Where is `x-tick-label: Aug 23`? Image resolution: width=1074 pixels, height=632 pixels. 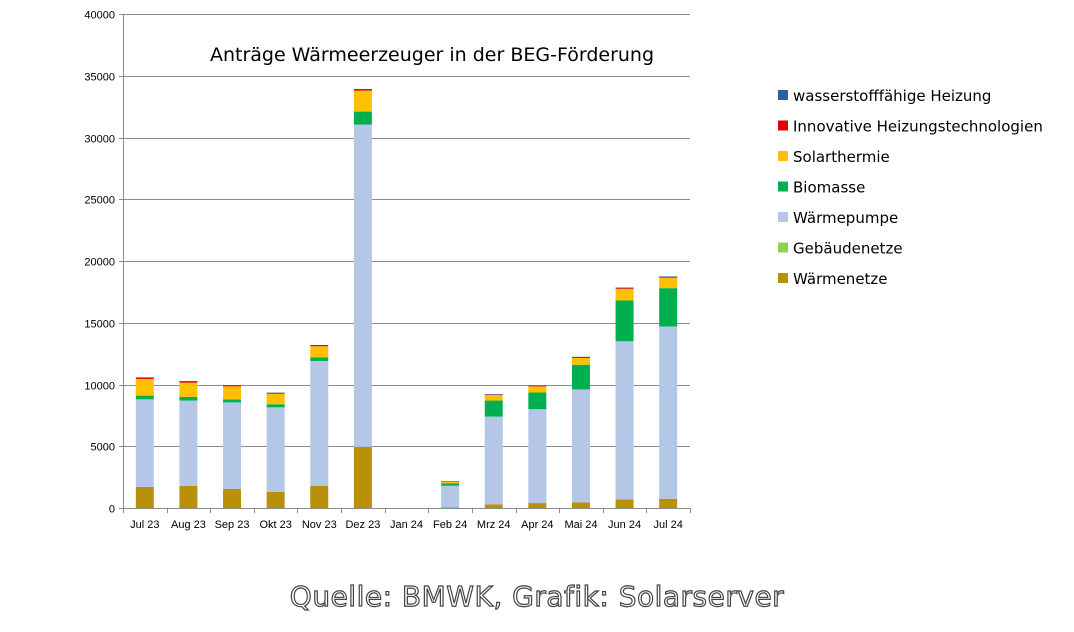 x-tick-label: Aug 23 is located at coordinates (188, 525).